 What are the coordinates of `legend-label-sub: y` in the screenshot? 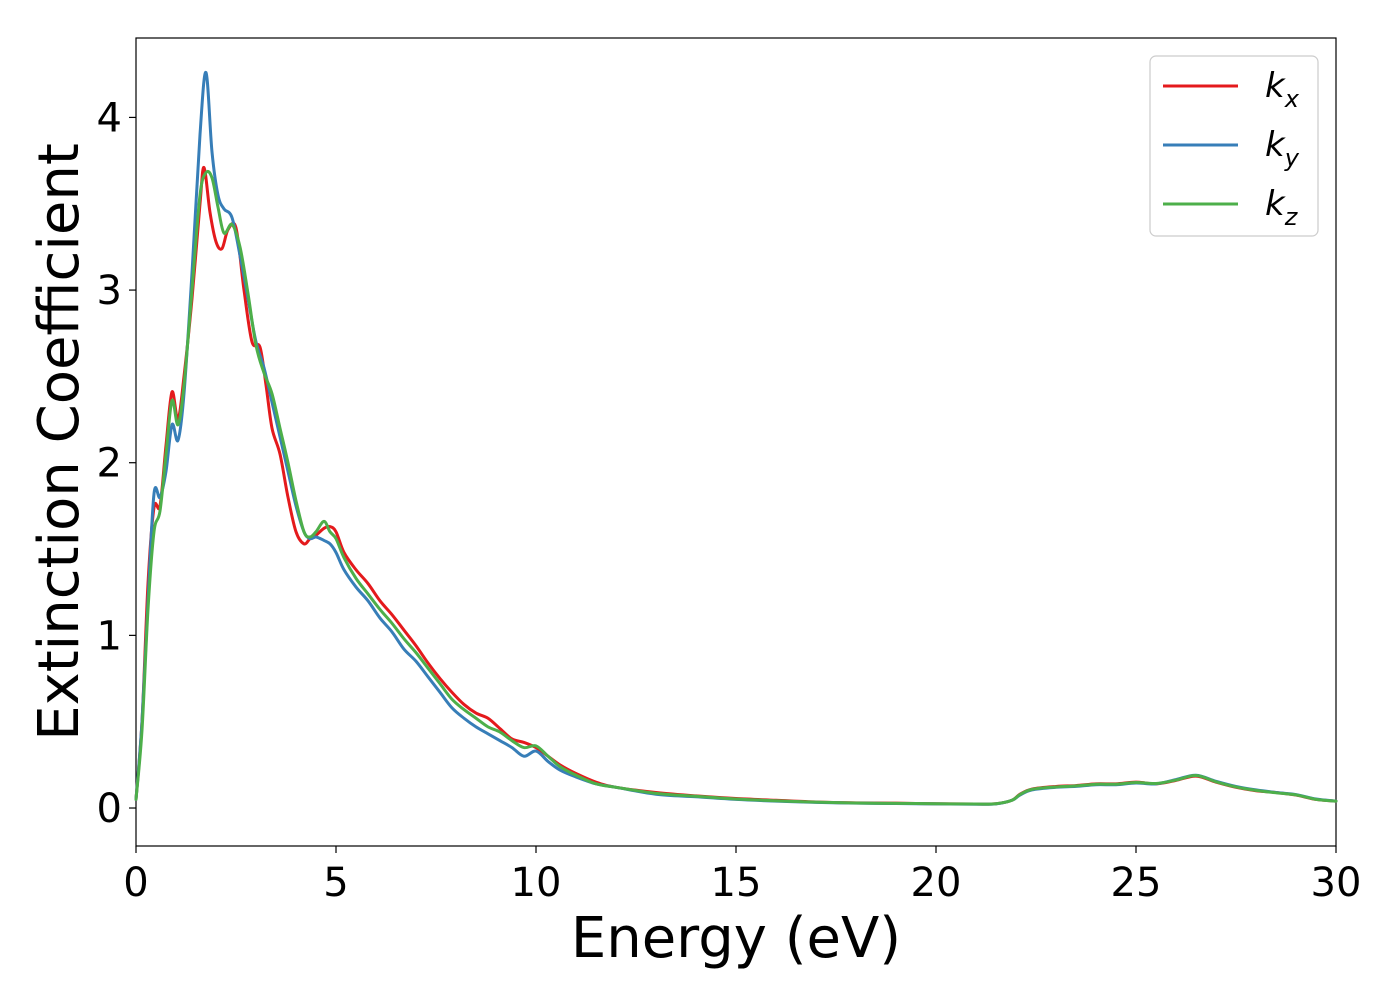 It's located at (1292, 158).